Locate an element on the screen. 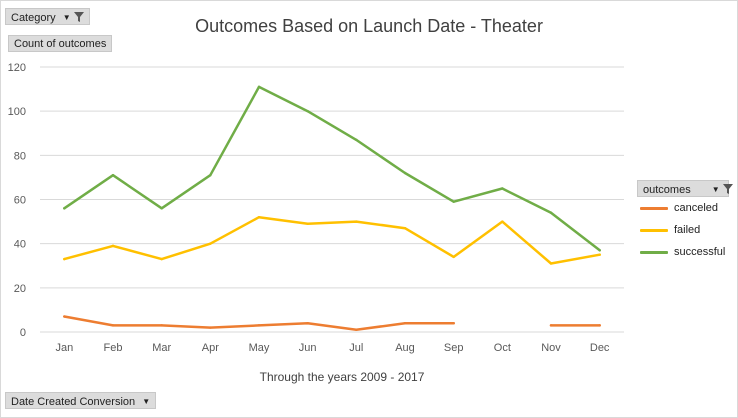 This screenshot has height=418, width=738. legend-label: canceled is located at coordinates (696, 208).